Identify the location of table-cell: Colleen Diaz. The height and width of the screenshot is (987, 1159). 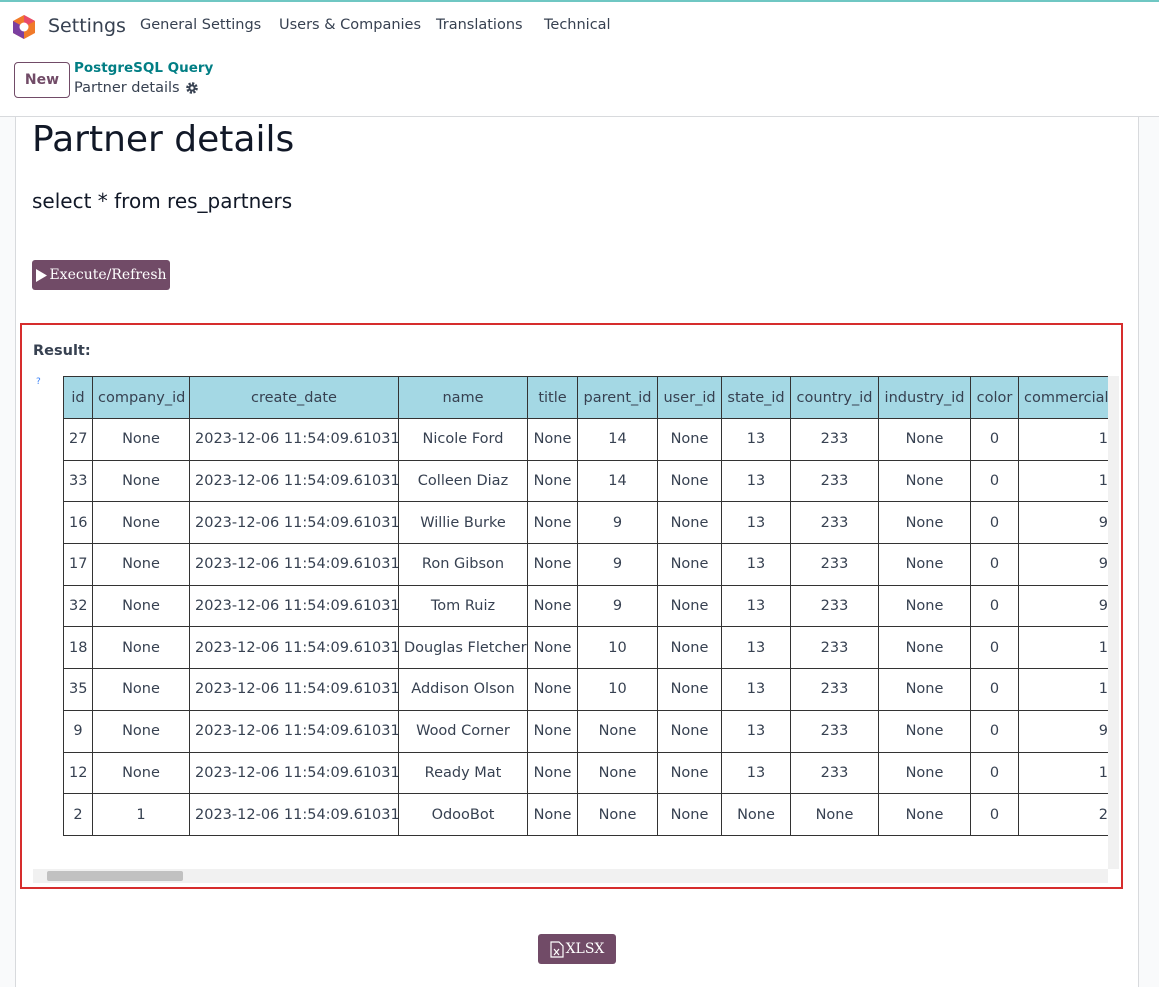
(463, 481).